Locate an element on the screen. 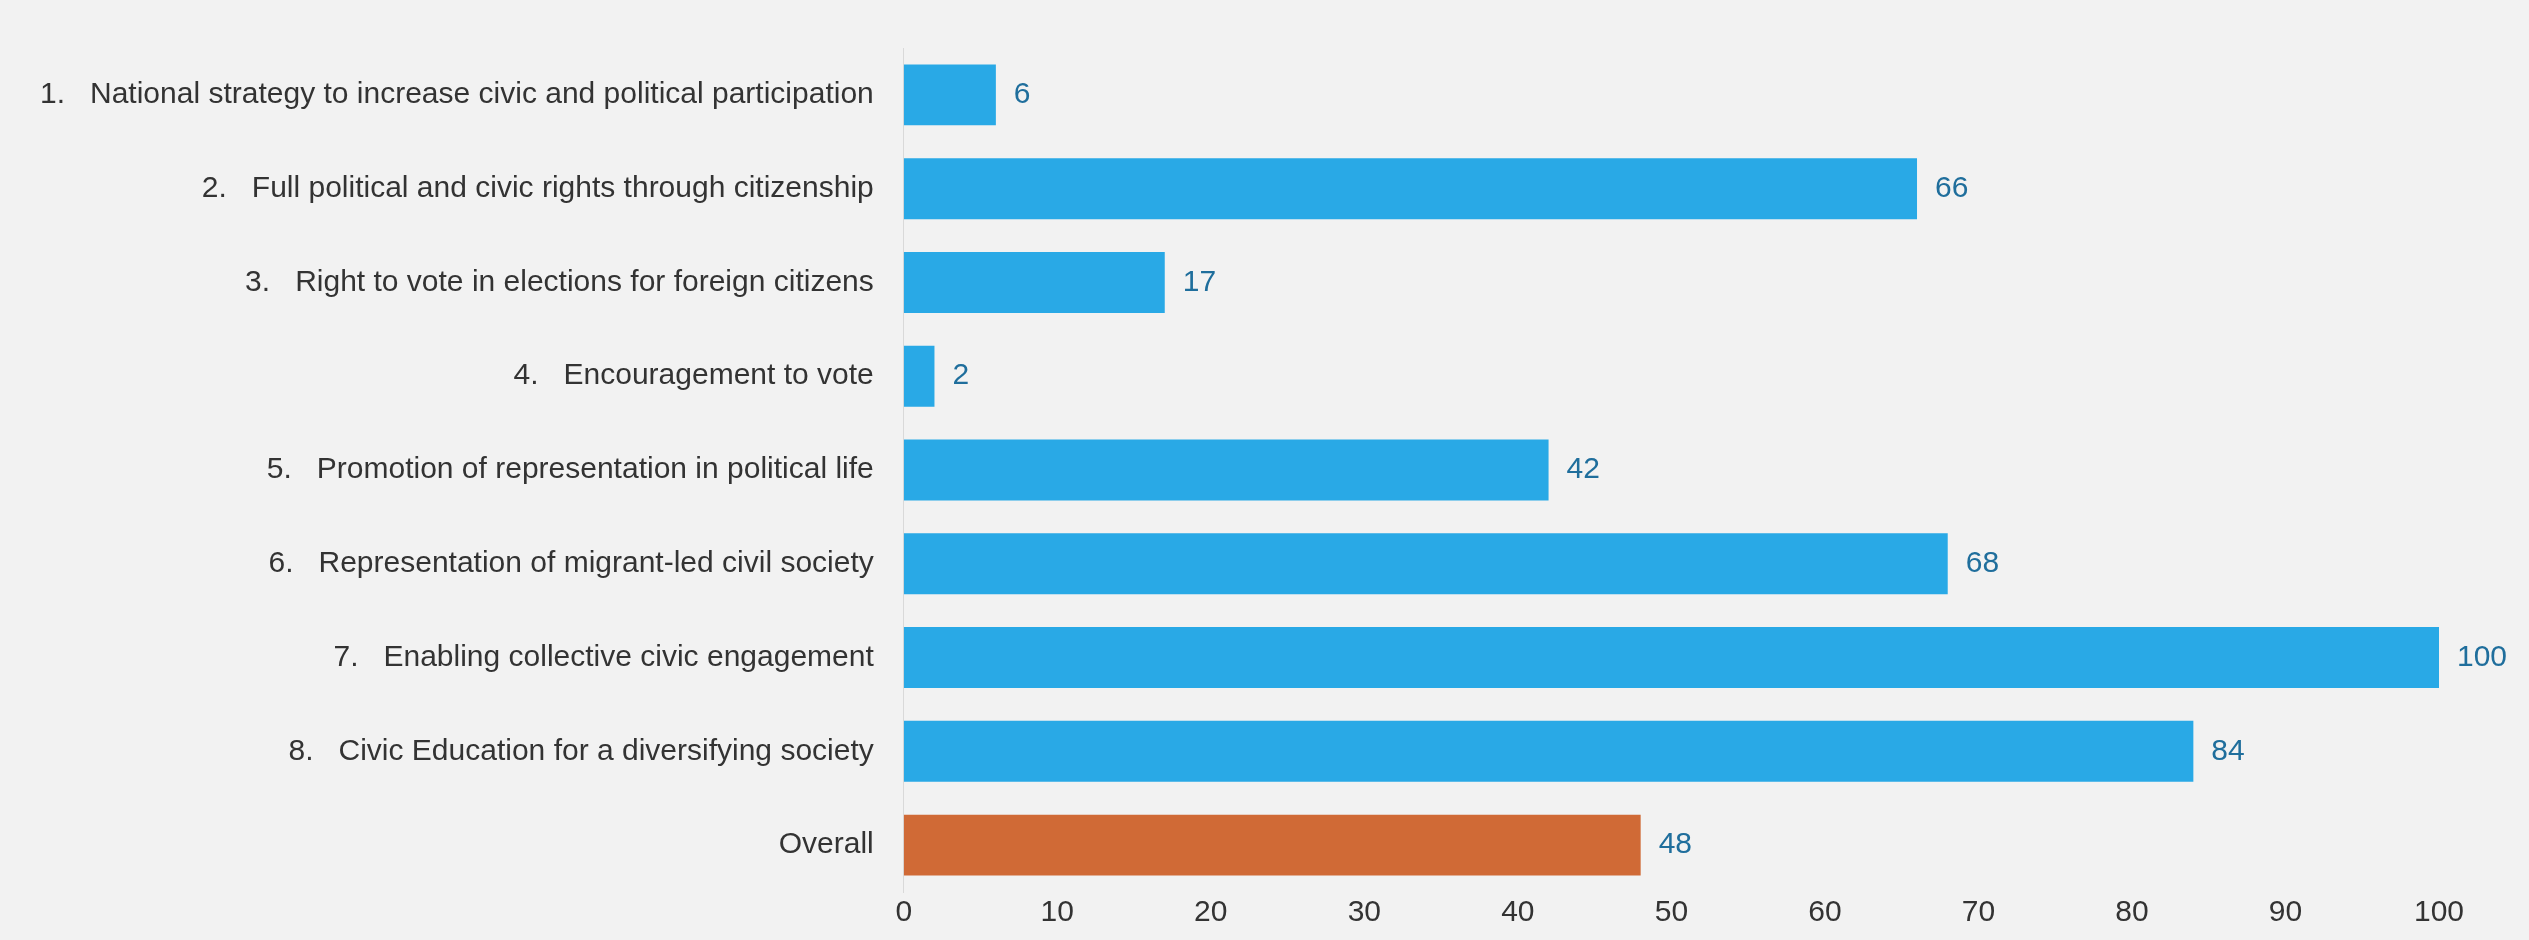 This screenshot has width=2529, height=940. data-label: 66 is located at coordinates (1952, 186).